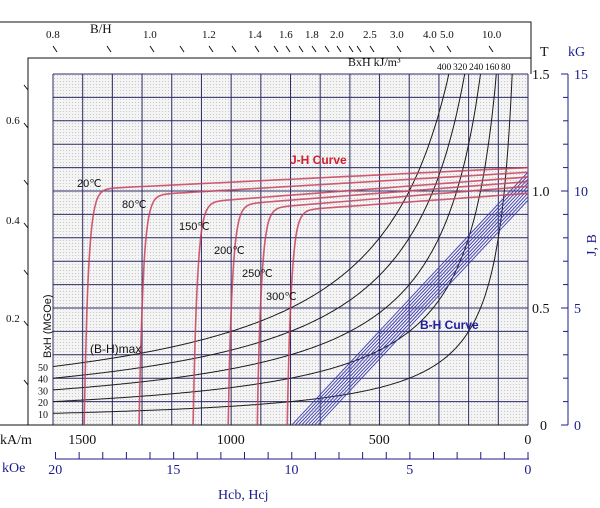 The width and height of the screenshot is (600, 508). What do you see at coordinates (581, 192) in the screenshot?
I see `y-tick-label-kg: 10` at bounding box center [581, 192].